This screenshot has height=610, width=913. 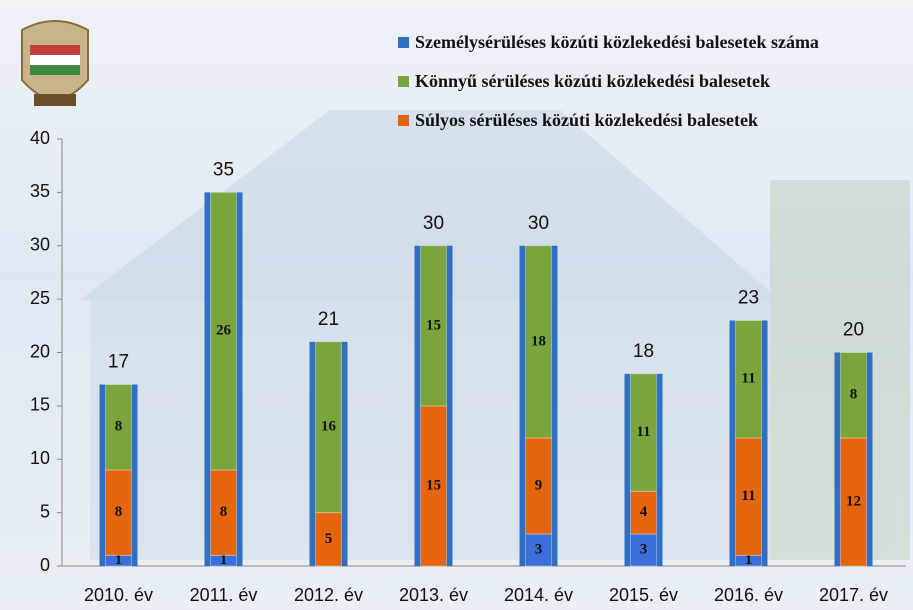 I want to click on segment-label: 18, so click(x=538, y=341).